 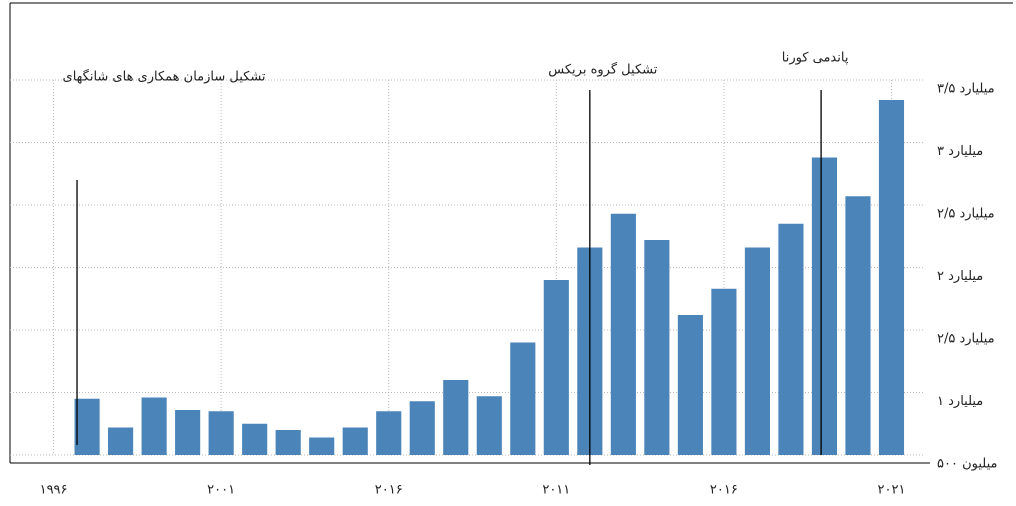 What do you see at coordinates (960, 276) in the screenshot?
I see `y-tick-label: ۲ میلیارد` at bounding box center [960, 276].